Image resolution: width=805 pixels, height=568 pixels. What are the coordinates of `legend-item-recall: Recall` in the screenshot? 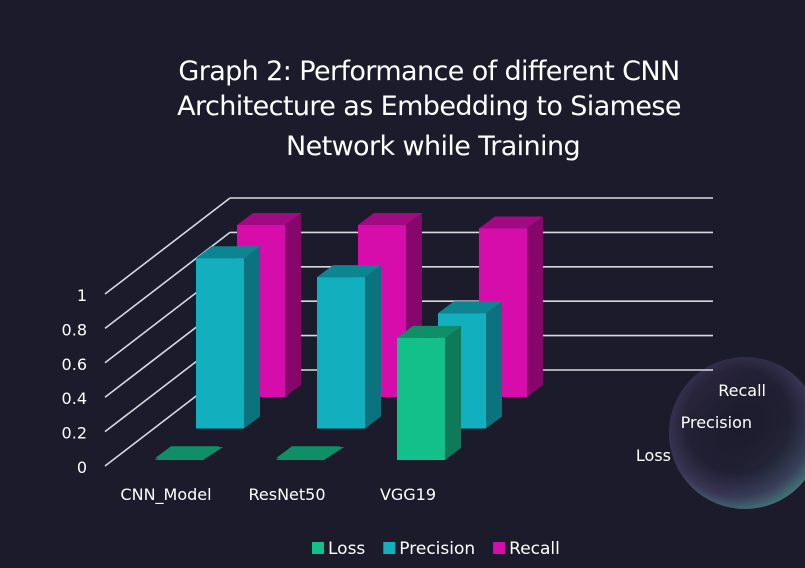 It's located at (526, 549).